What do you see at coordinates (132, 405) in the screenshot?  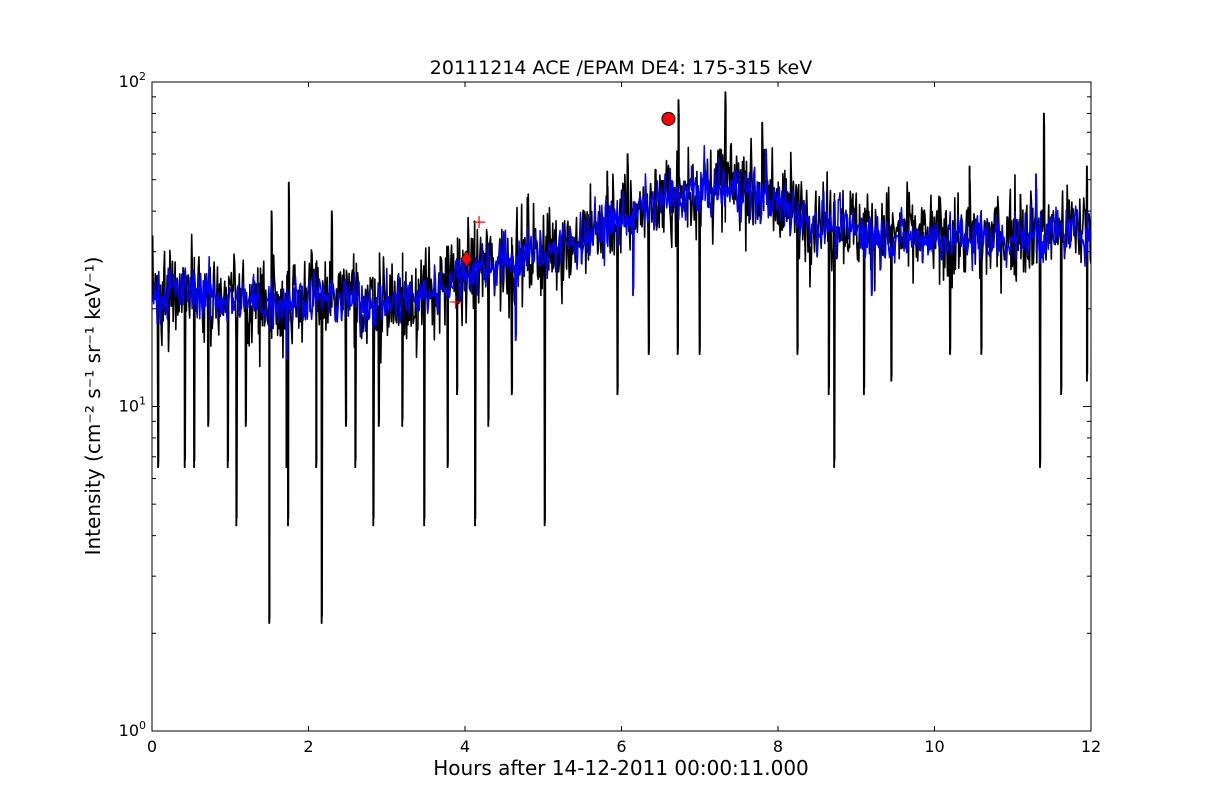 I see `y-tick-label: 10¹` at bounding box center [132, 405].